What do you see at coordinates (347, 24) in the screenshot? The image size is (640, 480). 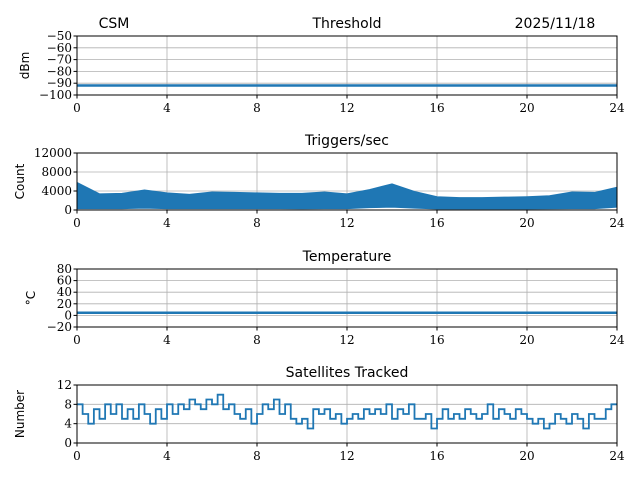 I see `panel-title: Threshold` at bounding box center [347, 24].